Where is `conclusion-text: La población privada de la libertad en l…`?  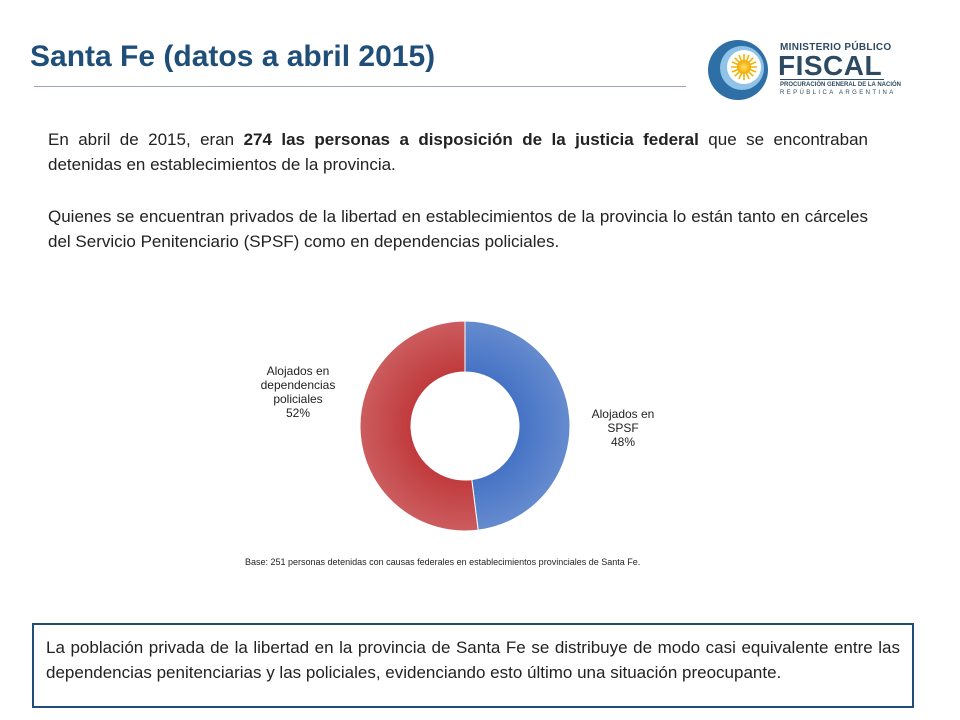 conclusion-text: La población privada de la libertad en l… is located at coordinates (473, 660).